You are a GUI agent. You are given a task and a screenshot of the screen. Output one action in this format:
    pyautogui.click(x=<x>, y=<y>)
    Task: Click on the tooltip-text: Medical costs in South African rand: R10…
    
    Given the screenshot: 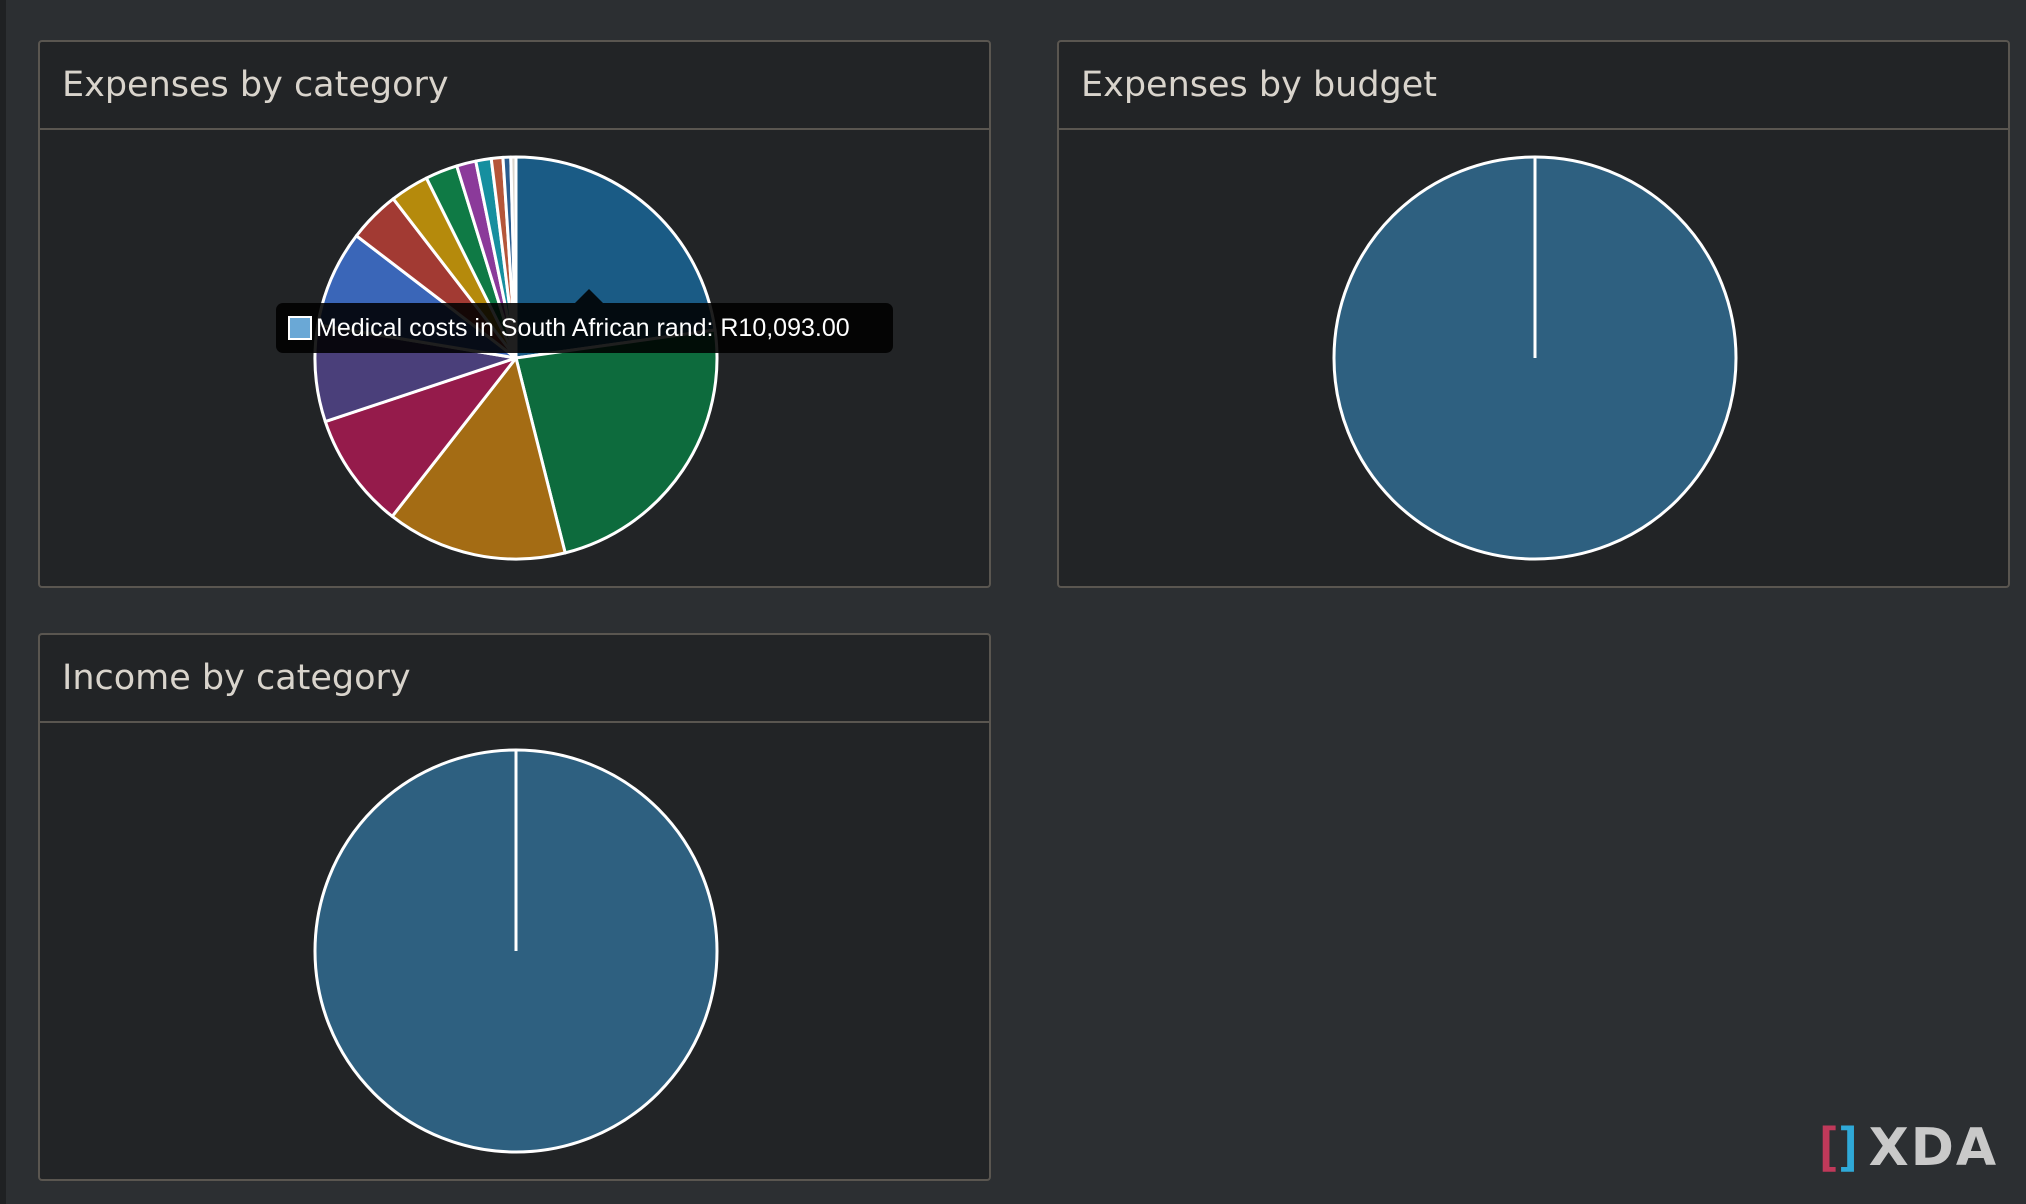 What is the action you would take?
    pyautogui.click(x=583, y=327)
    